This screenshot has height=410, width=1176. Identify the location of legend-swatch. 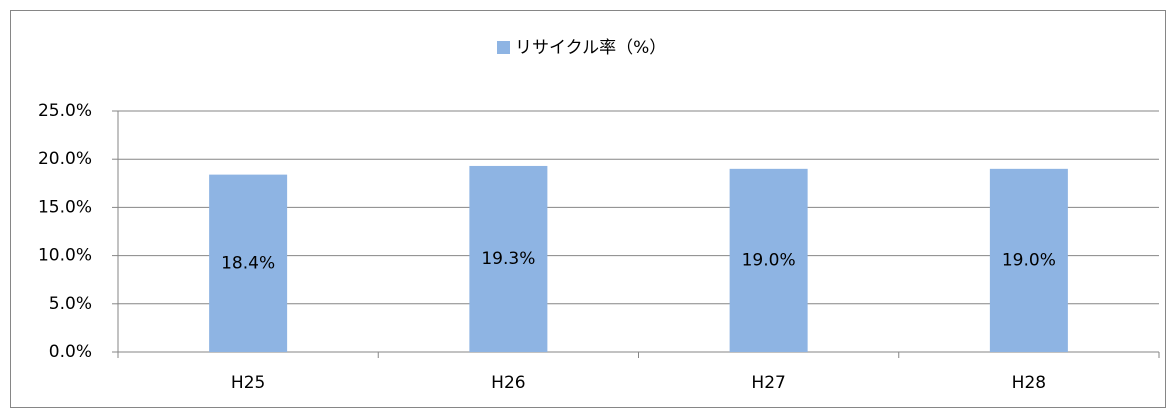
(503, 47).